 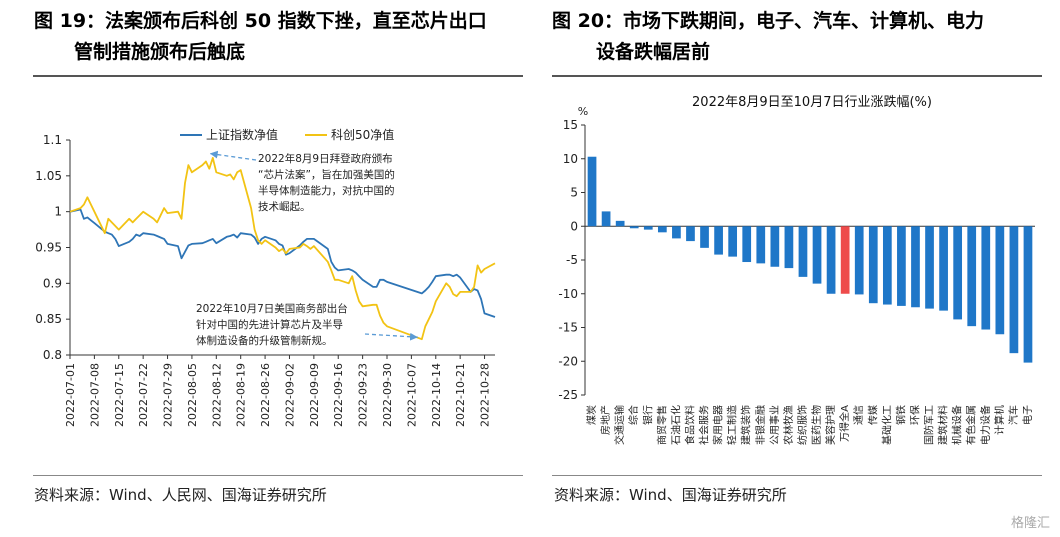 What do you see at coordinates (264, 340) in the screenshot?
I see `annotation-export-control-line: 体制造设备的升级管制新规。` at bounding box center [264, 340].